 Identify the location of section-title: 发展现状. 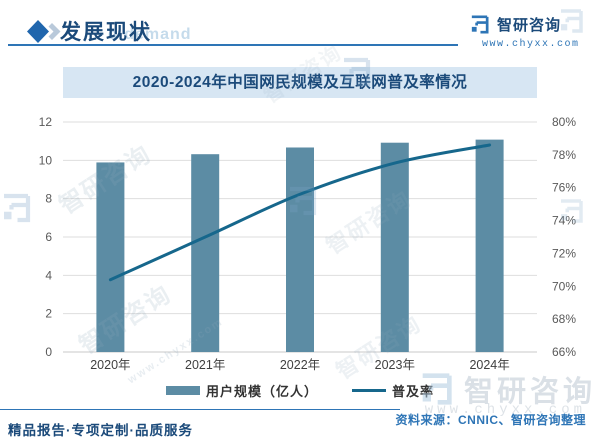
(106, 32).